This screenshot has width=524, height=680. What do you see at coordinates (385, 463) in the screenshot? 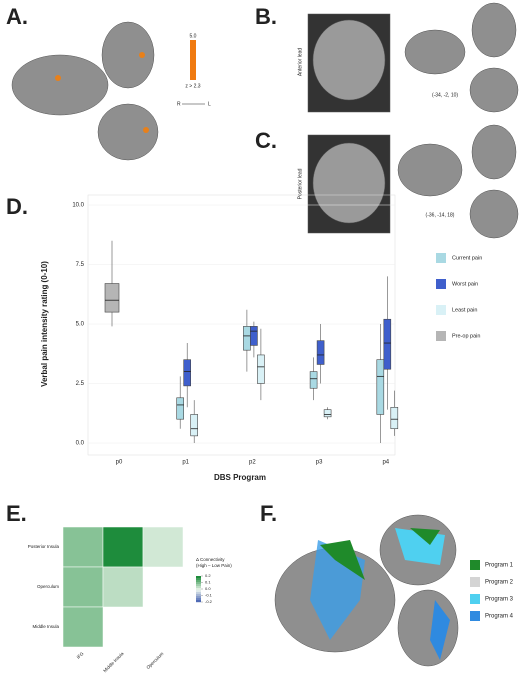
I see `x-tick-label: p4` at bounding box center [385, 463].